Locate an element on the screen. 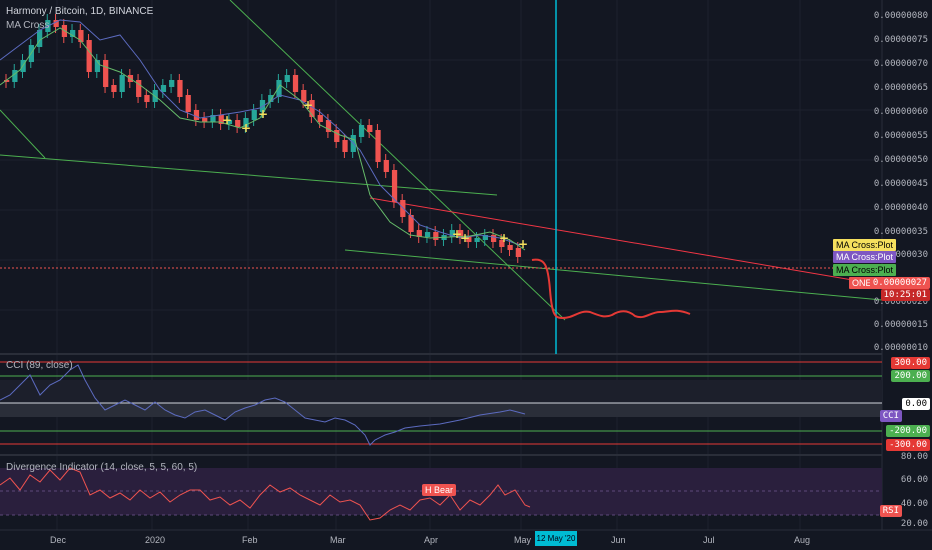 The width and height of the screenshot is (932, 550). rsi-level-label: 20.00 is located at coordinates (914, 524).